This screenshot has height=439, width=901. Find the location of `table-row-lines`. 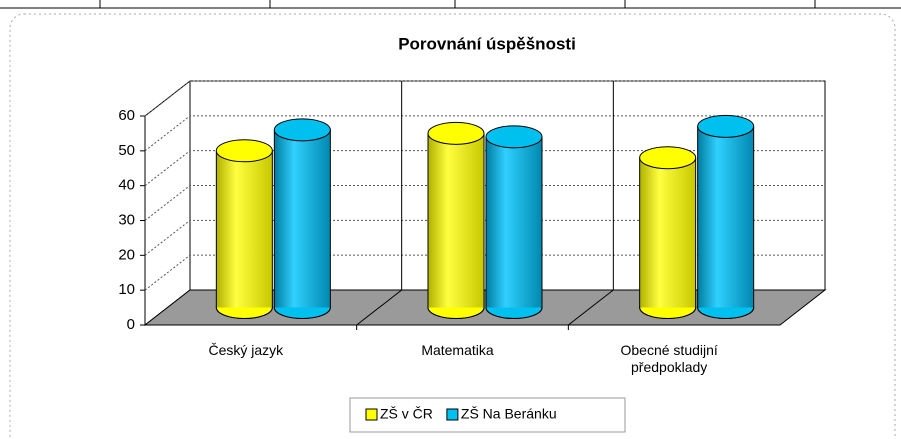

table-row-lines is located at coordinates (450, 4).